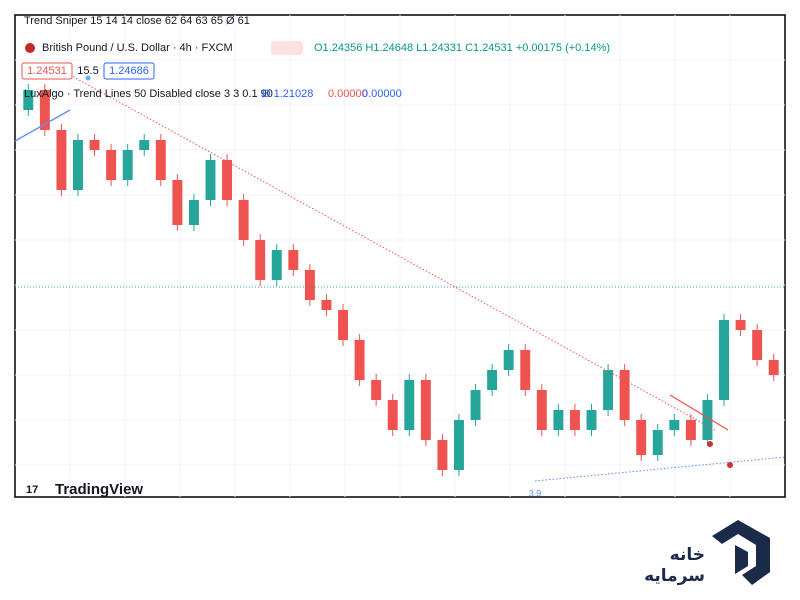  I want to click on trend-line-left, so click(42, 125).